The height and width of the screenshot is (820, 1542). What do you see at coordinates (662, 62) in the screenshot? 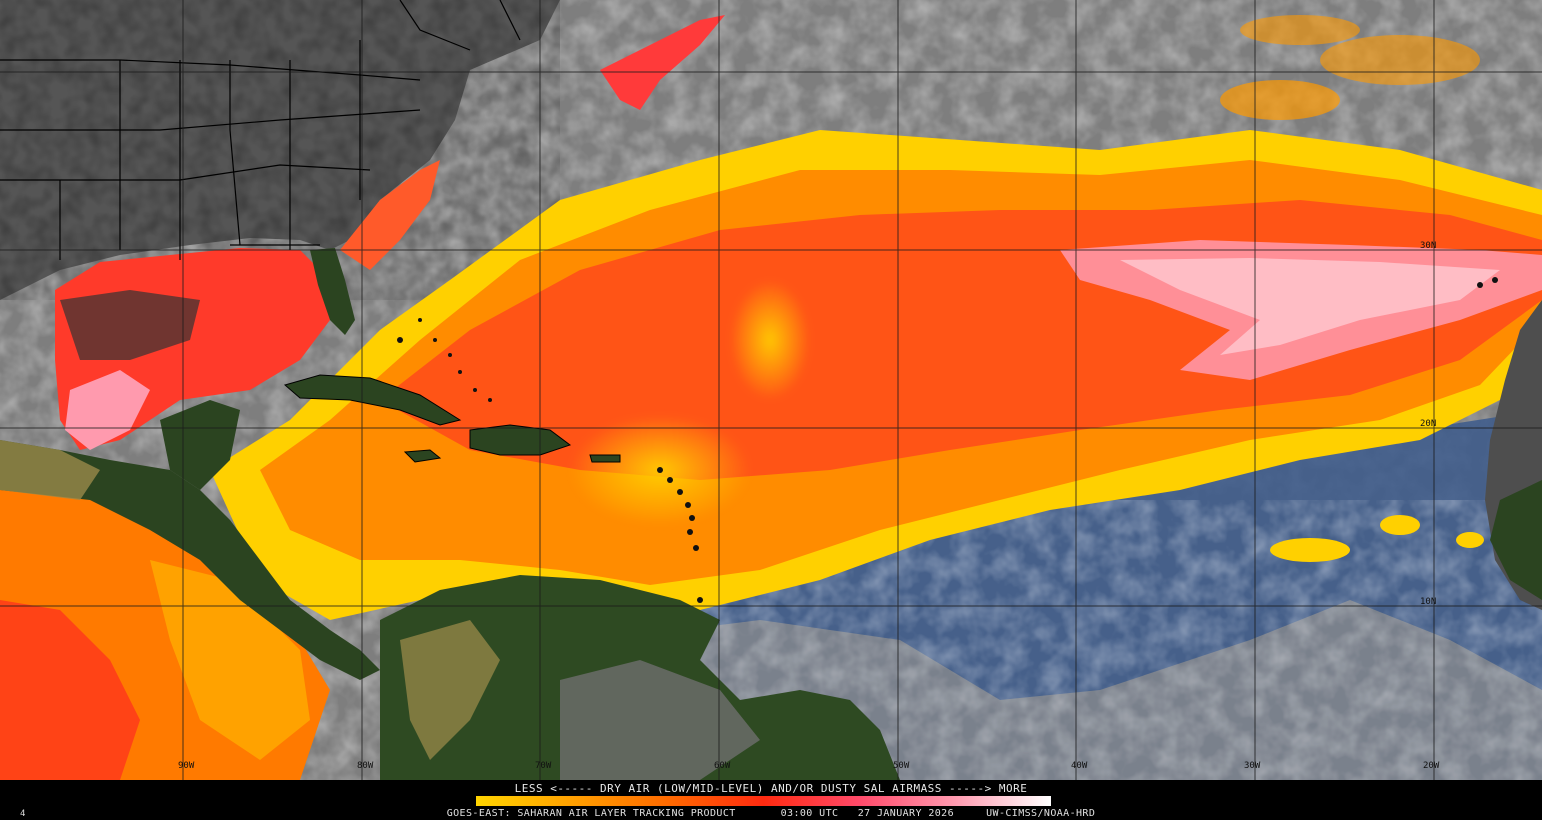
I see `north-red-streak` at bounding box center [662, 62].